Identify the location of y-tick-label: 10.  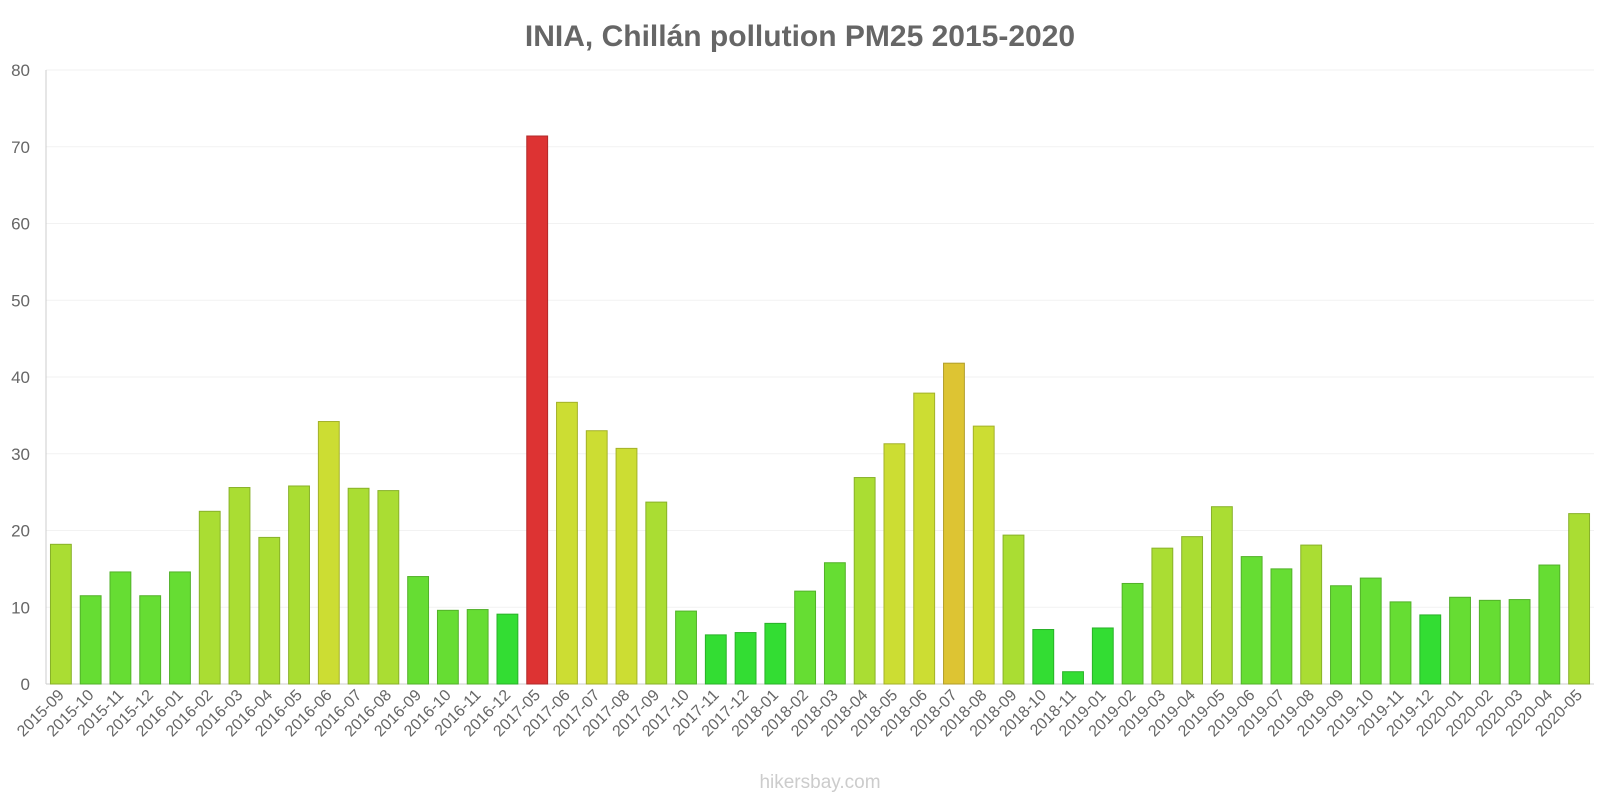
(20, 607).